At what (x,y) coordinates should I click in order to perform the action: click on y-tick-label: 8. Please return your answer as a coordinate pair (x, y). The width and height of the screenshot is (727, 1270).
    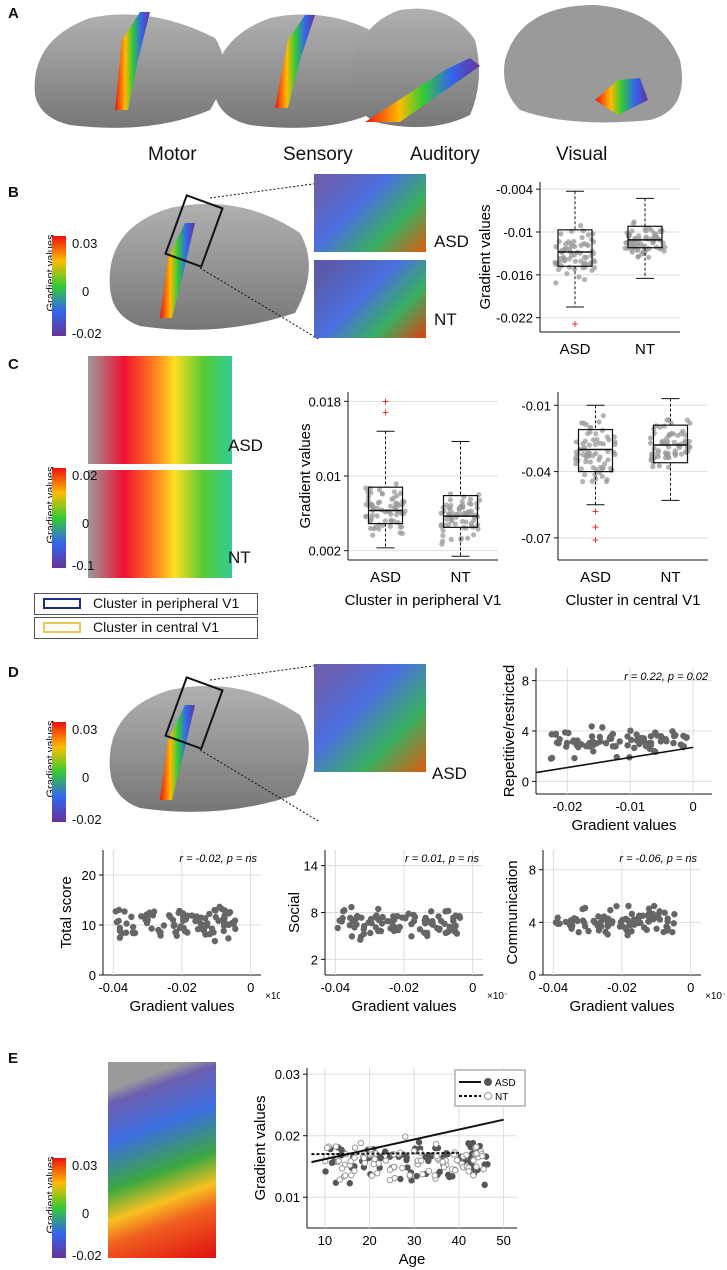
    Looking at the image, I should click on (532, 870).